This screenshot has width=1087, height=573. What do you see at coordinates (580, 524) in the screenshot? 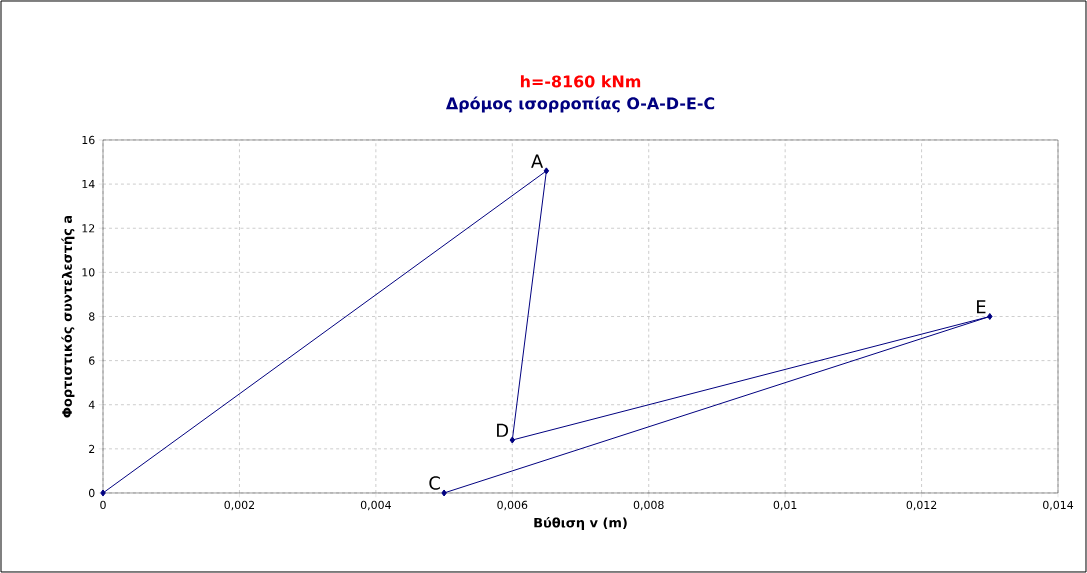
I see `x-axis-title: Βύθιση v (m)` at bounding box center [580, 524].